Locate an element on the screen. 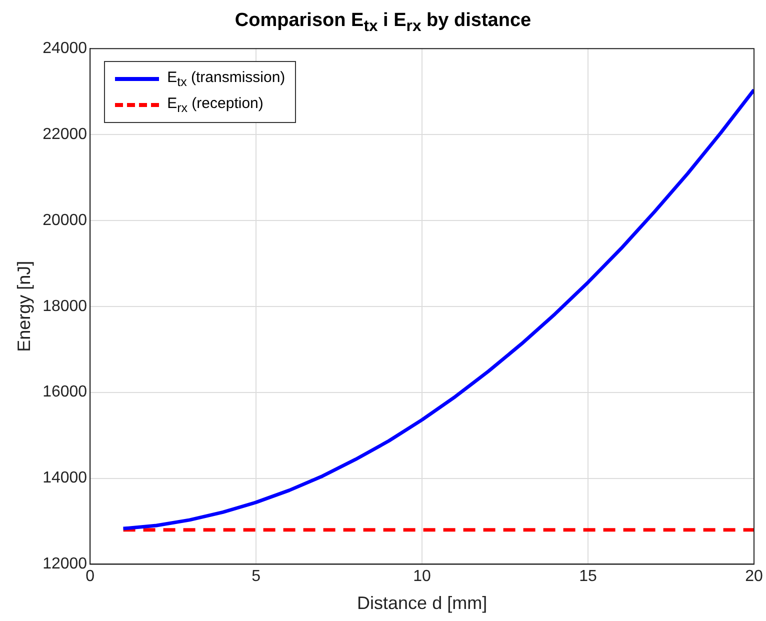  y-tick-label: 22000 is located at coordinates (65, 134).